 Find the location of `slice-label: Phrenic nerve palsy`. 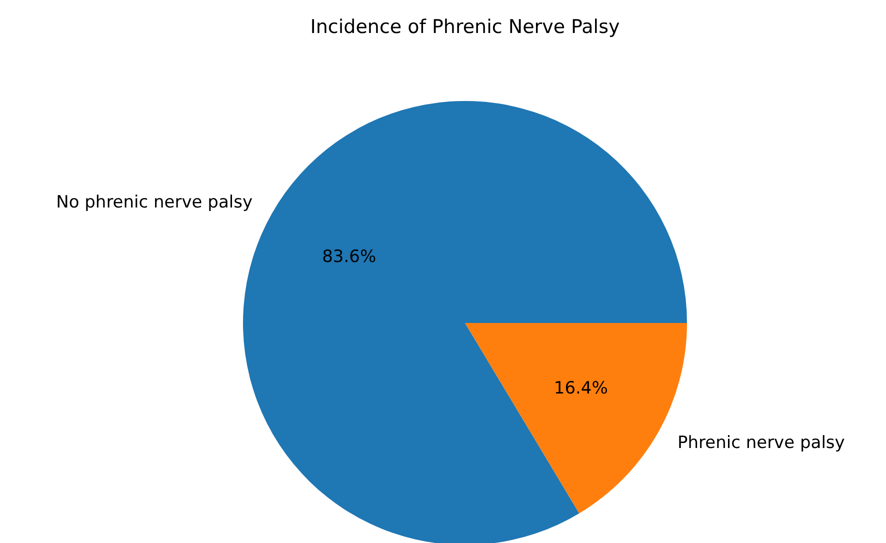

slice-label: Phrenic nerve palsy is located at coordinates (761, 442).